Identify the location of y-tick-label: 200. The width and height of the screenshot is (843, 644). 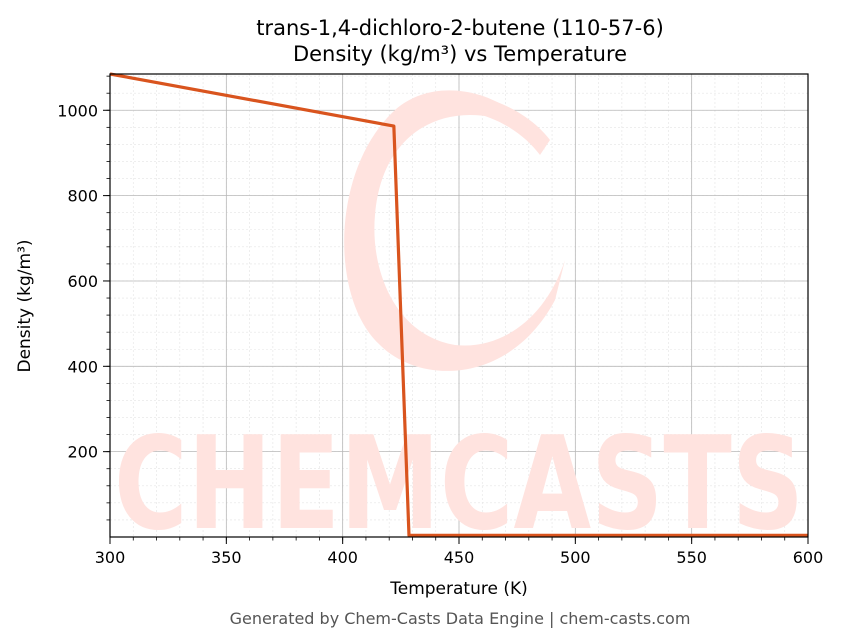
(82, 452).